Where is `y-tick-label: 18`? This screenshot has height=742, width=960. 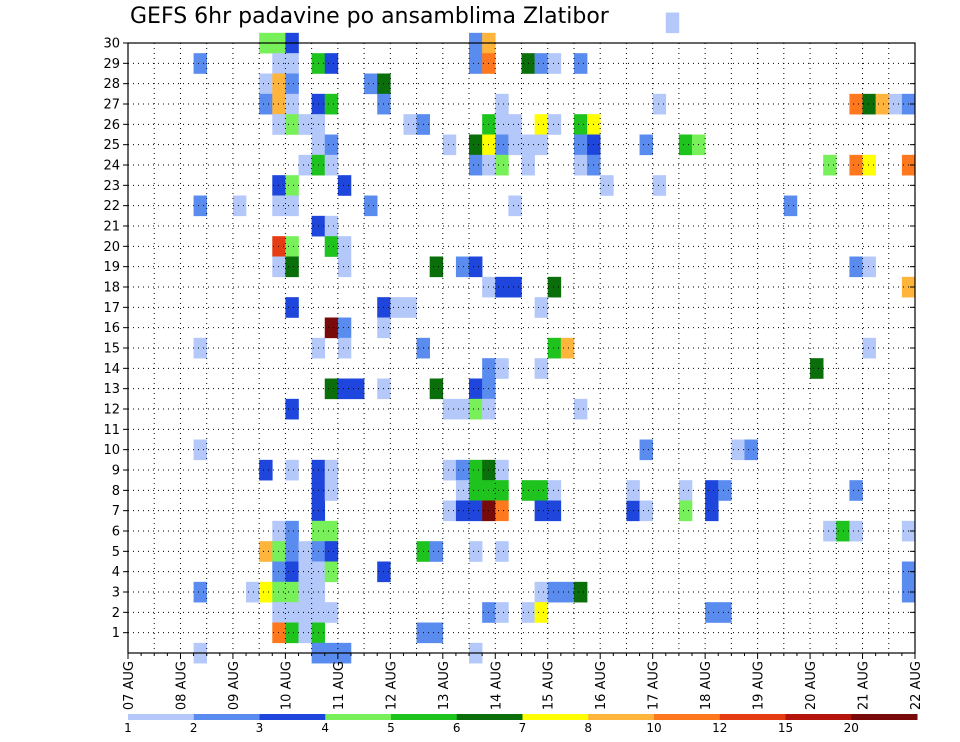
y-tick-label: 18 is located at coordinates (111, 288).